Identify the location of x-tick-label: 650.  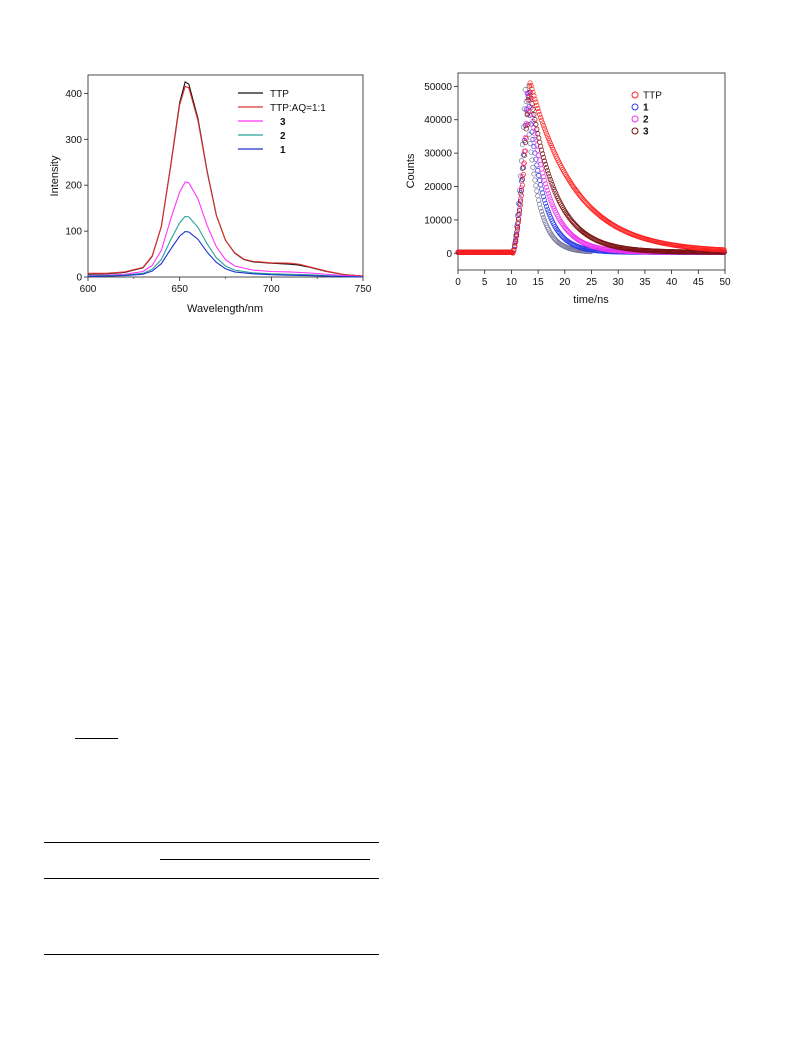
(179, 289).